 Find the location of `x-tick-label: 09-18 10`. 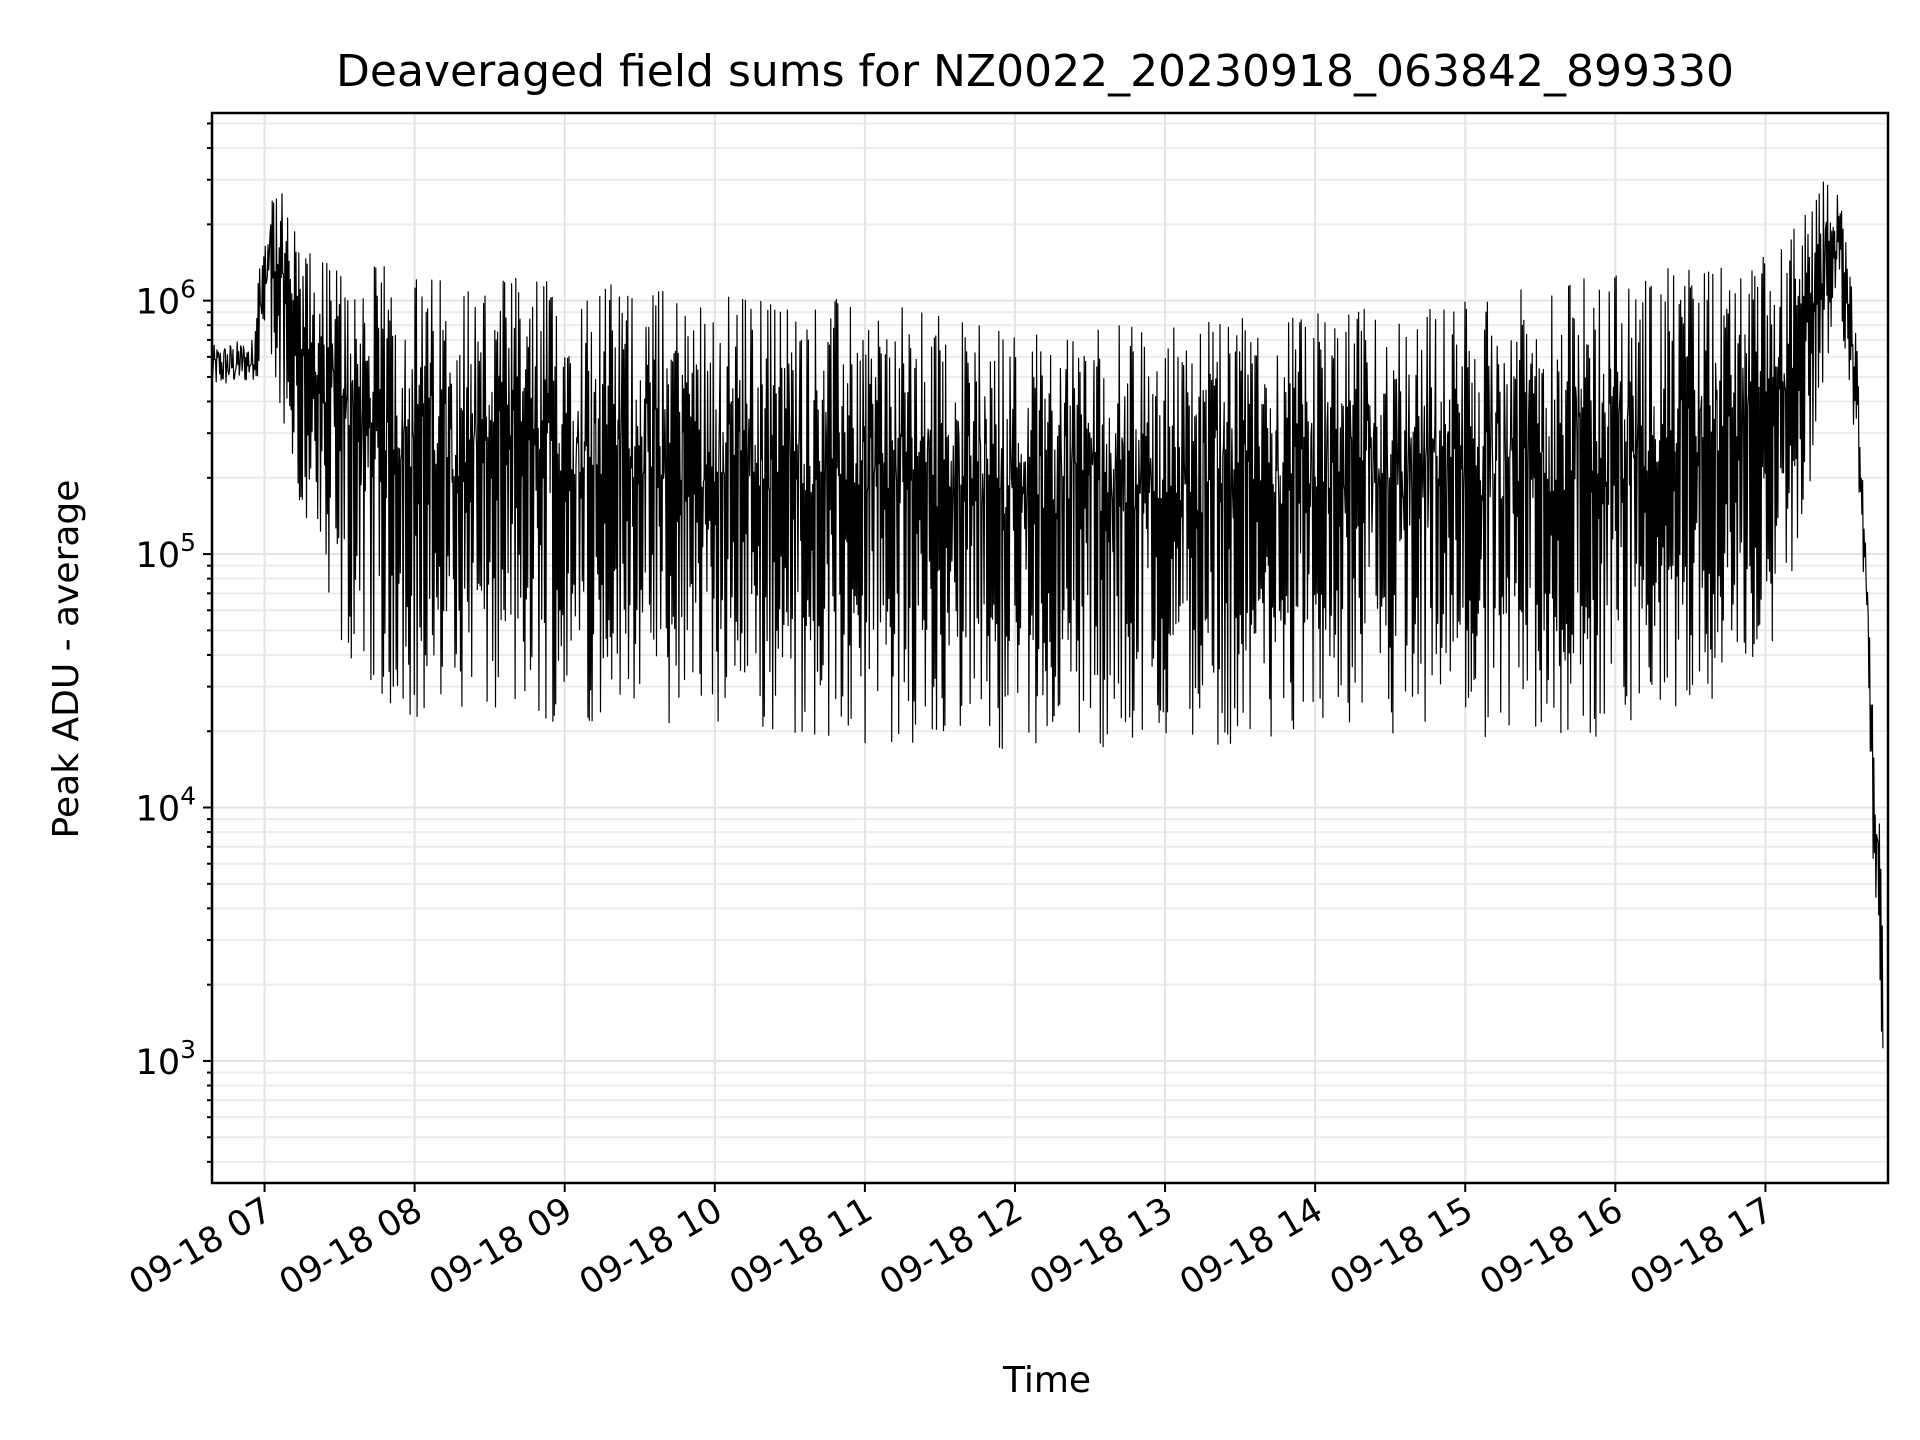

x-tick-label: 09-18 10 is located at coordinates (651, 1246).